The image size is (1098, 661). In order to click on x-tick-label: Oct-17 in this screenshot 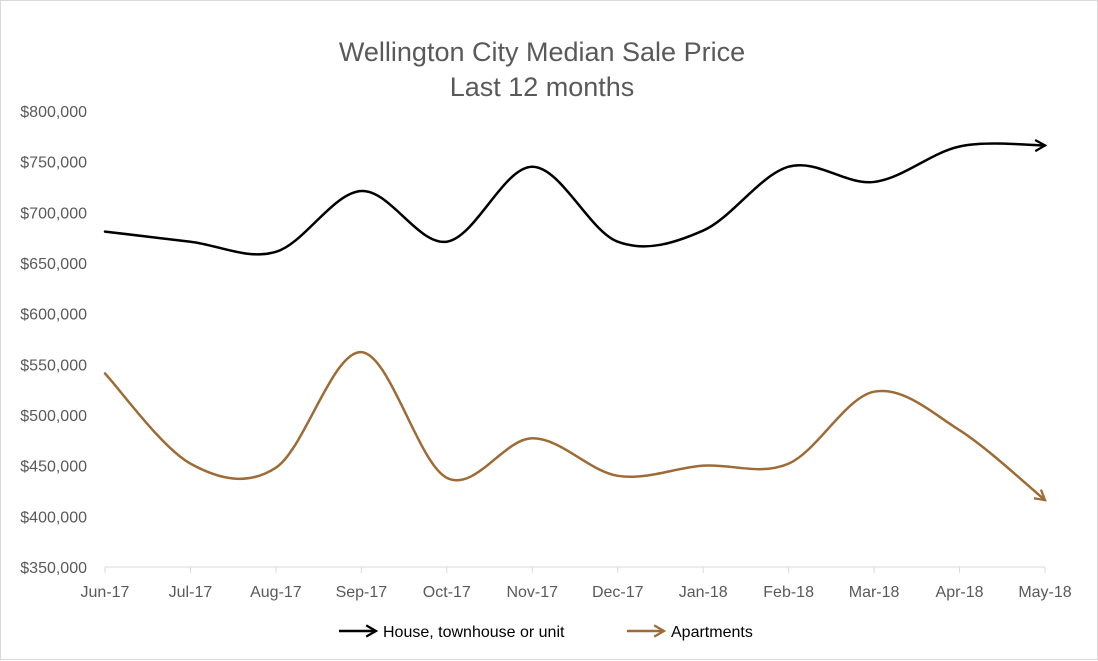, I will do `click(447, 592)`.